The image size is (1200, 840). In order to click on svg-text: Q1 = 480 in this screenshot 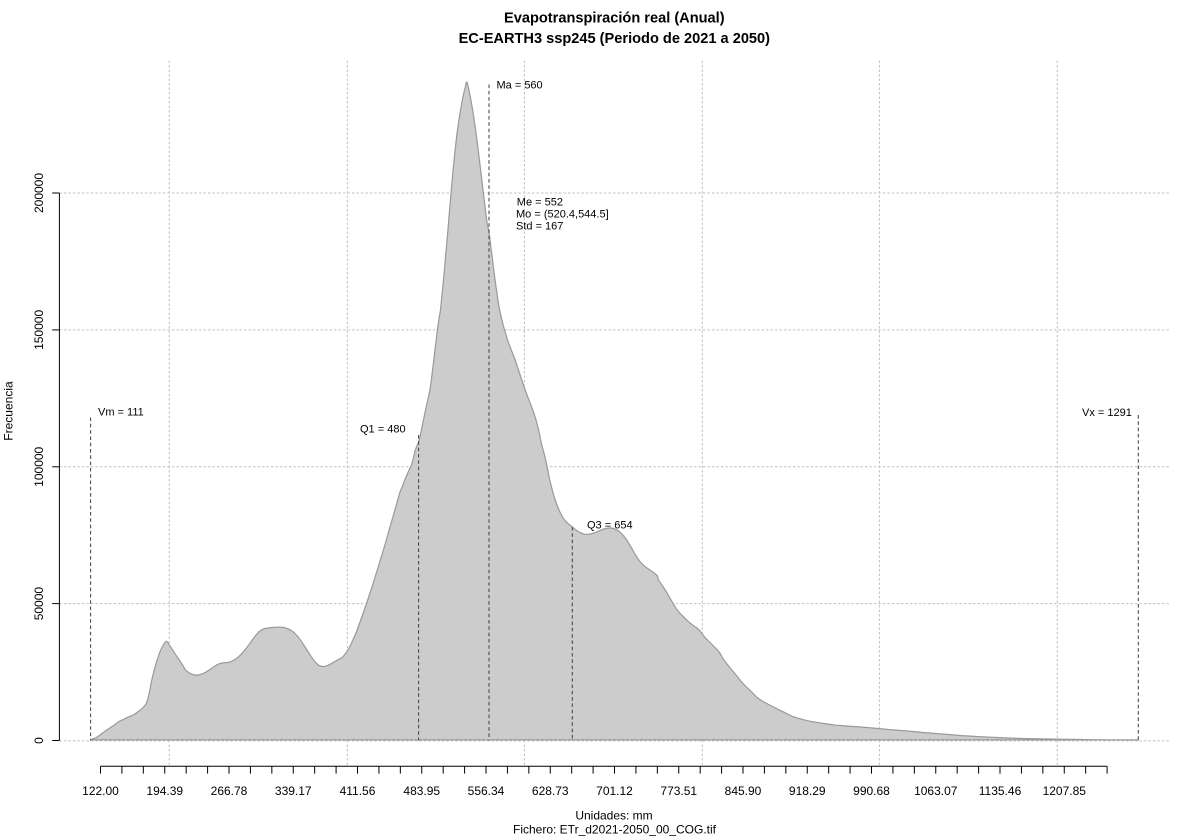, I will do `click(383, 430)`.